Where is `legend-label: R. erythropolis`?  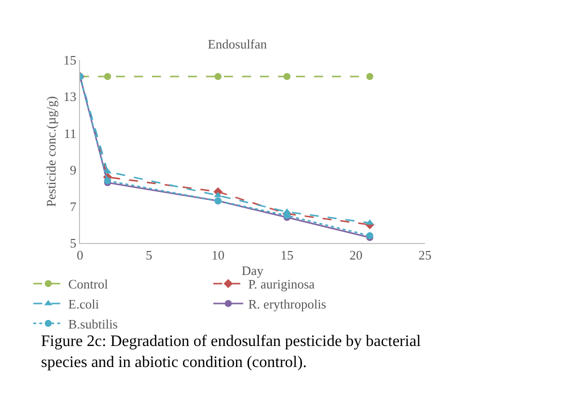 legend-label: R. erythropolis is located at coordinates (287, 304).